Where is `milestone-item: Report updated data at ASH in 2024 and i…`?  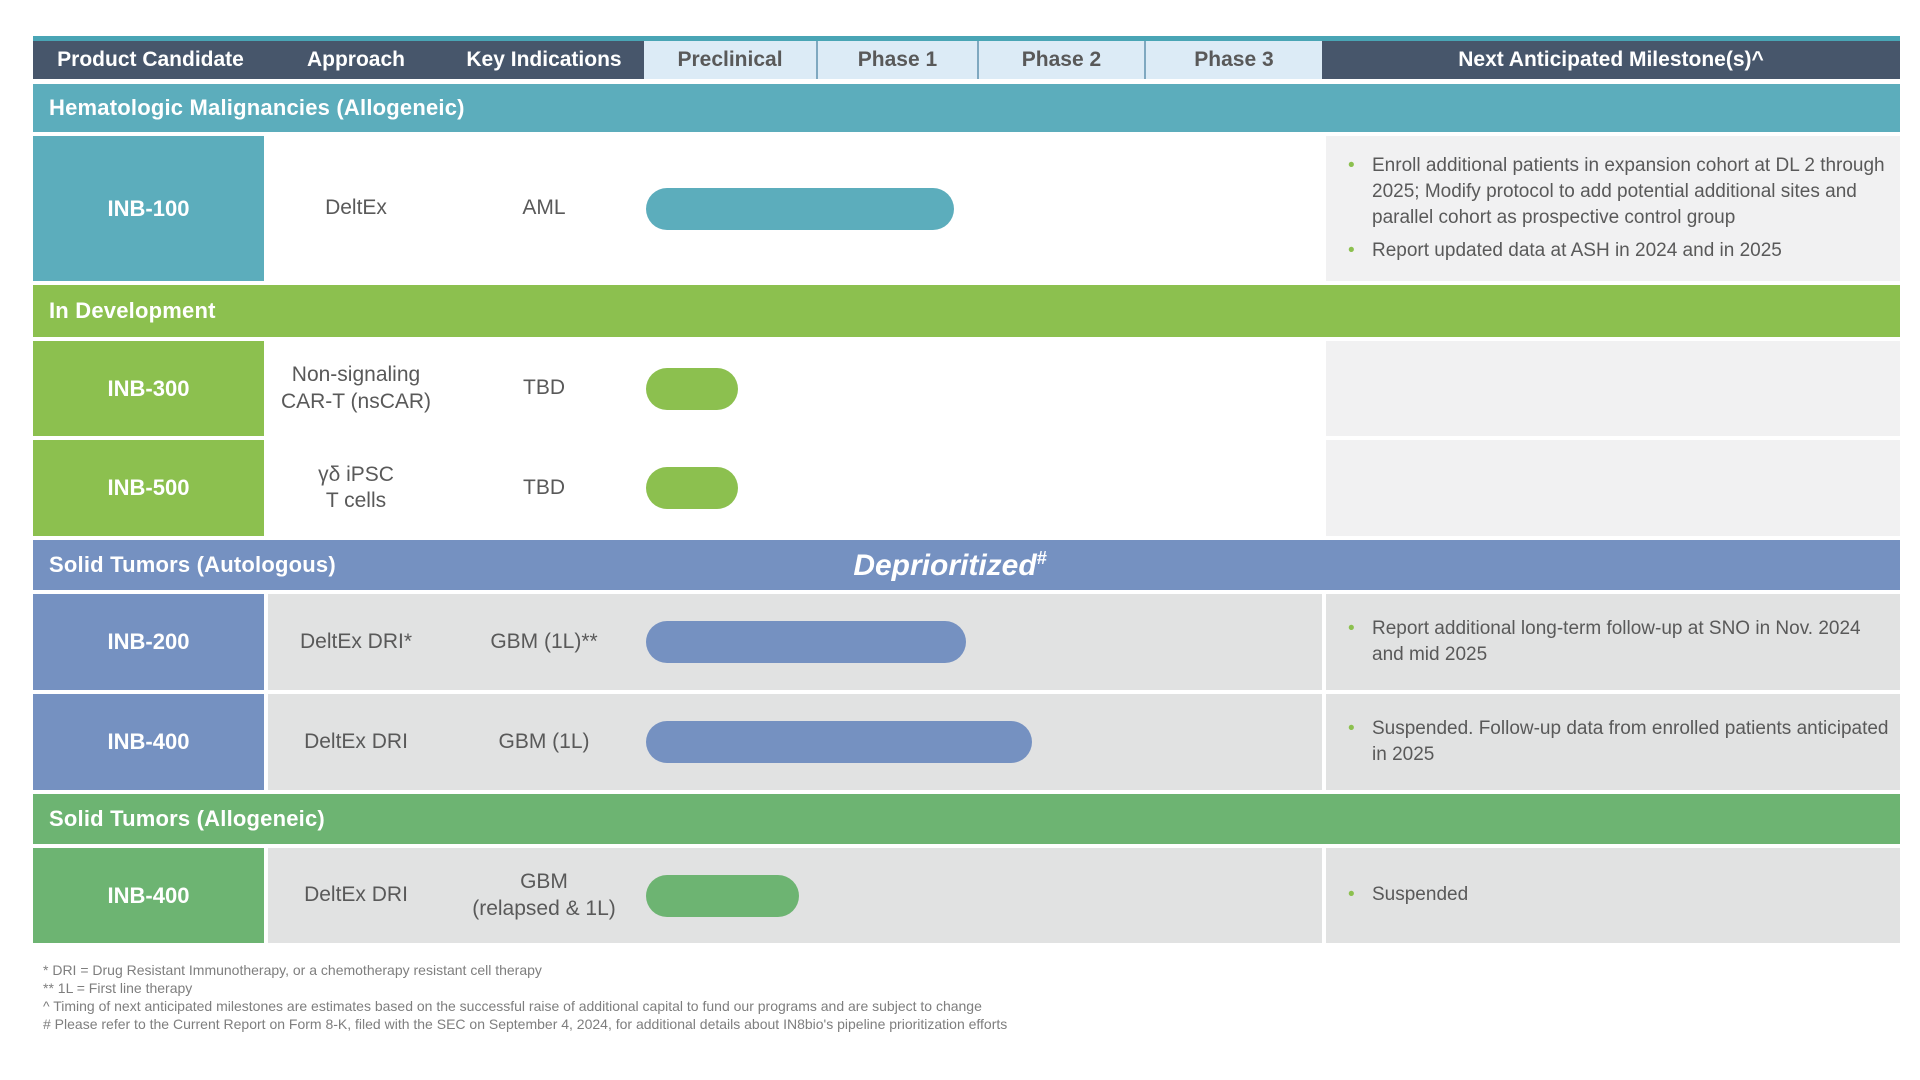 milestone-item: Report updated data at ASH in 2024 and i… is located at coordinates (1619, 251).